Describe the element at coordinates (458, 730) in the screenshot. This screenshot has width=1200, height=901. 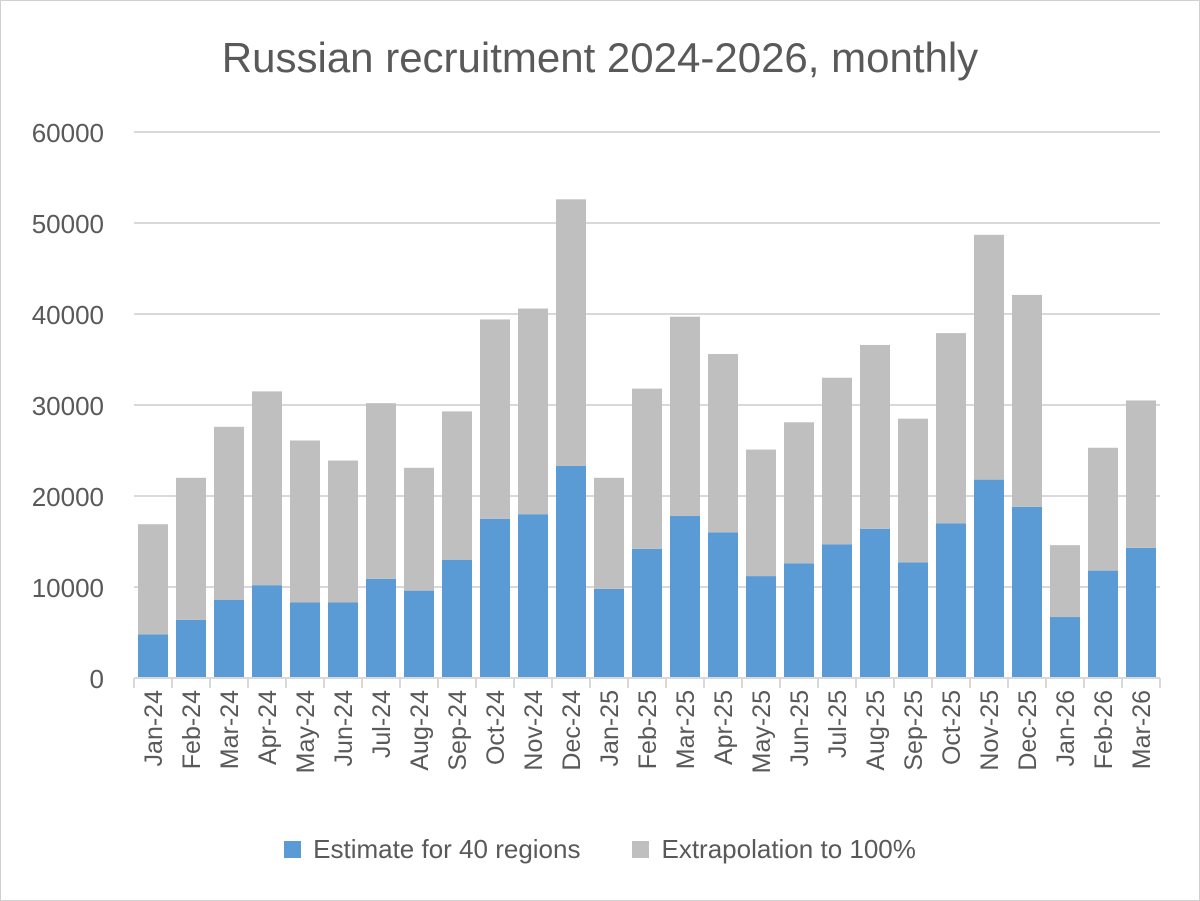
I see `x-tick-label: Sep-24` at that location.